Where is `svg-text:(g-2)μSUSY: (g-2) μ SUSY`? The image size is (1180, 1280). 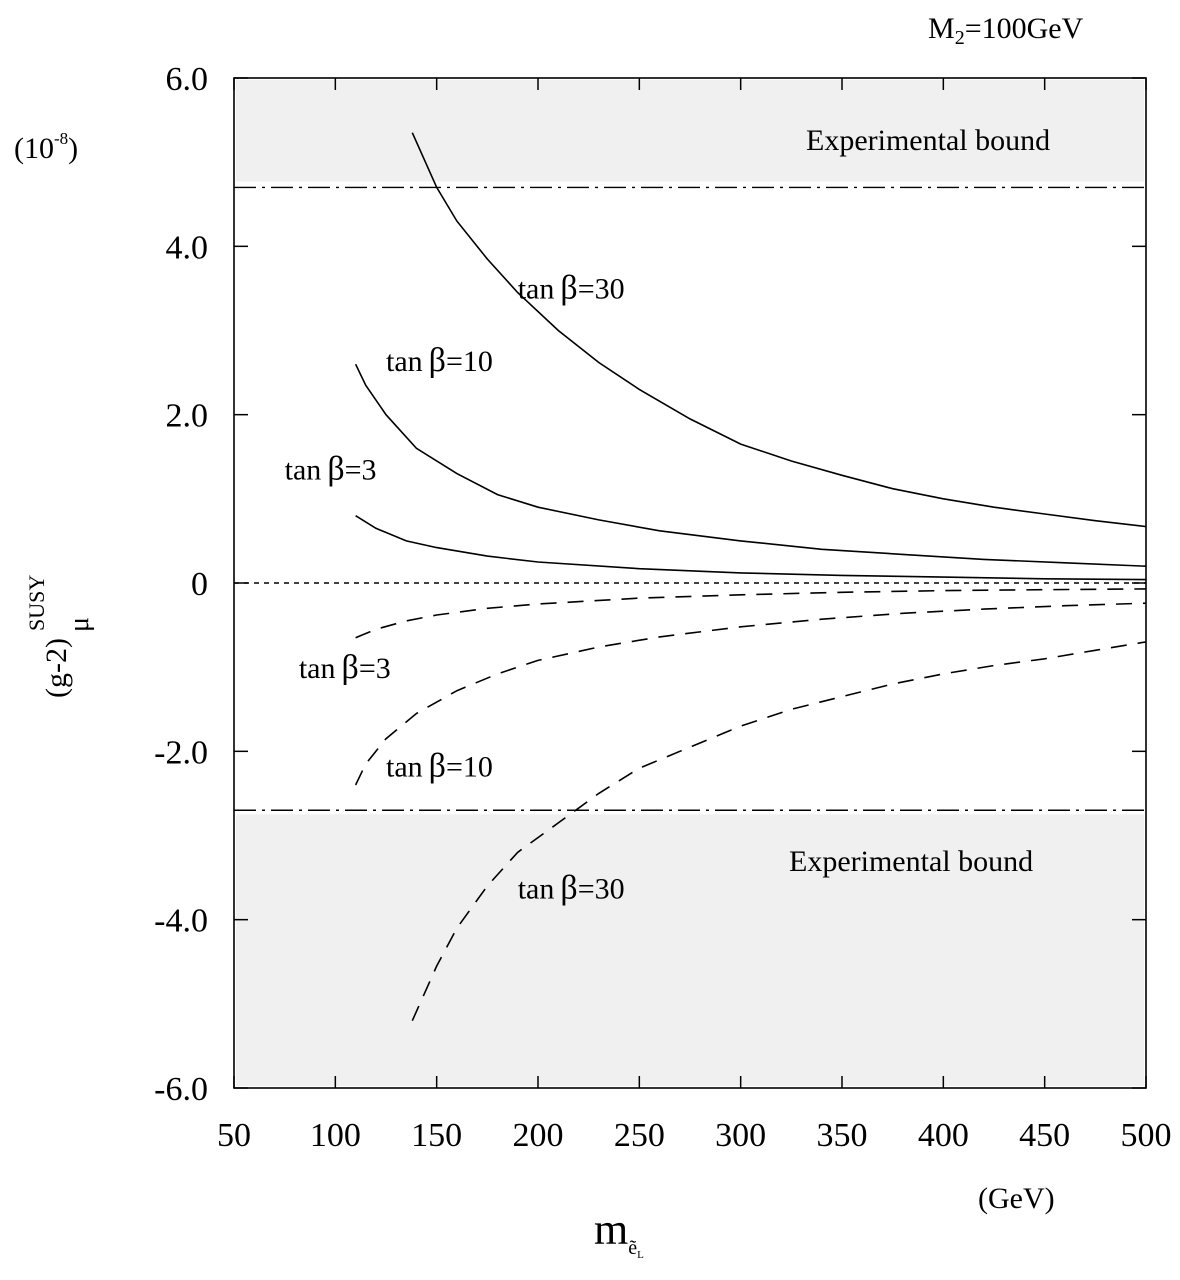 svg-text:(g-2)μSUSY: (g-2) μ SUSY is located at coordinates (59, 636).